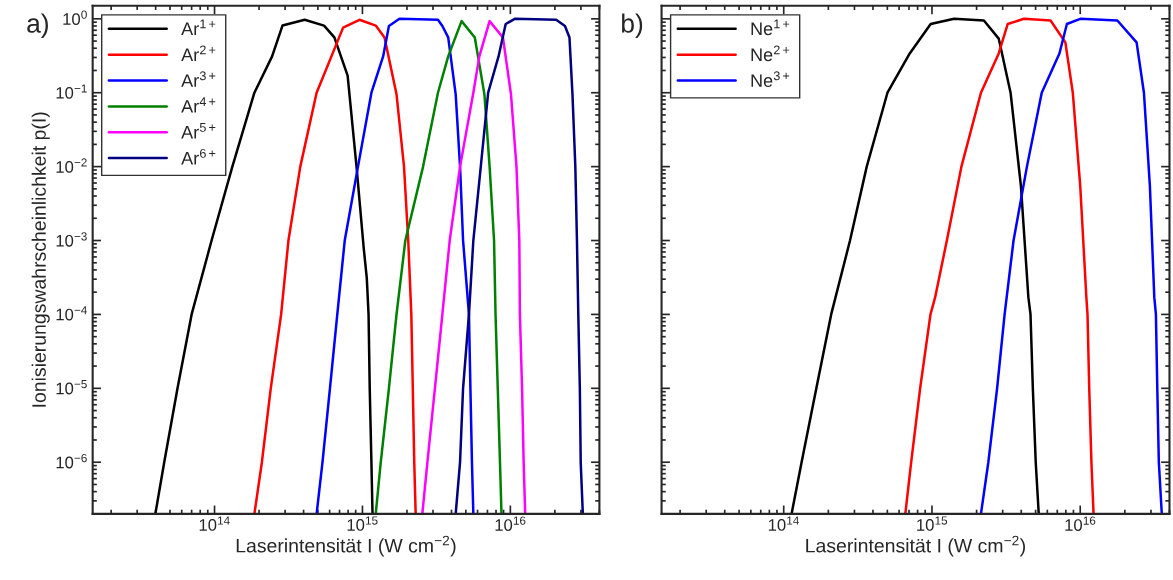  Describe the element at coordinates (71, 387) in the screenshot. I see `y-tick-label: 10$^{−5}$` at that location.